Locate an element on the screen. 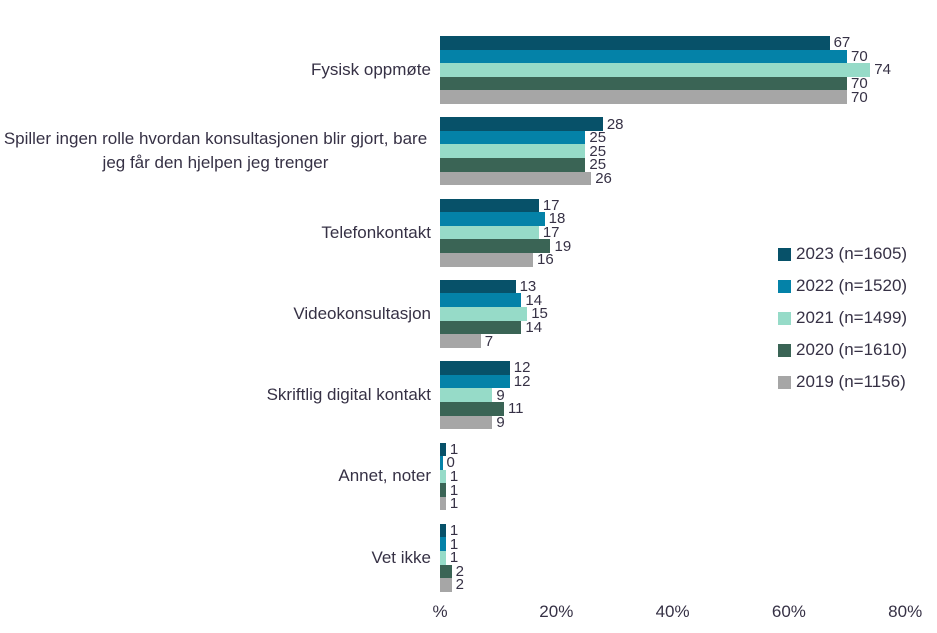 This screenshot has width=937, height=633. bar-line: 7 is located at coordinates (494, 341).